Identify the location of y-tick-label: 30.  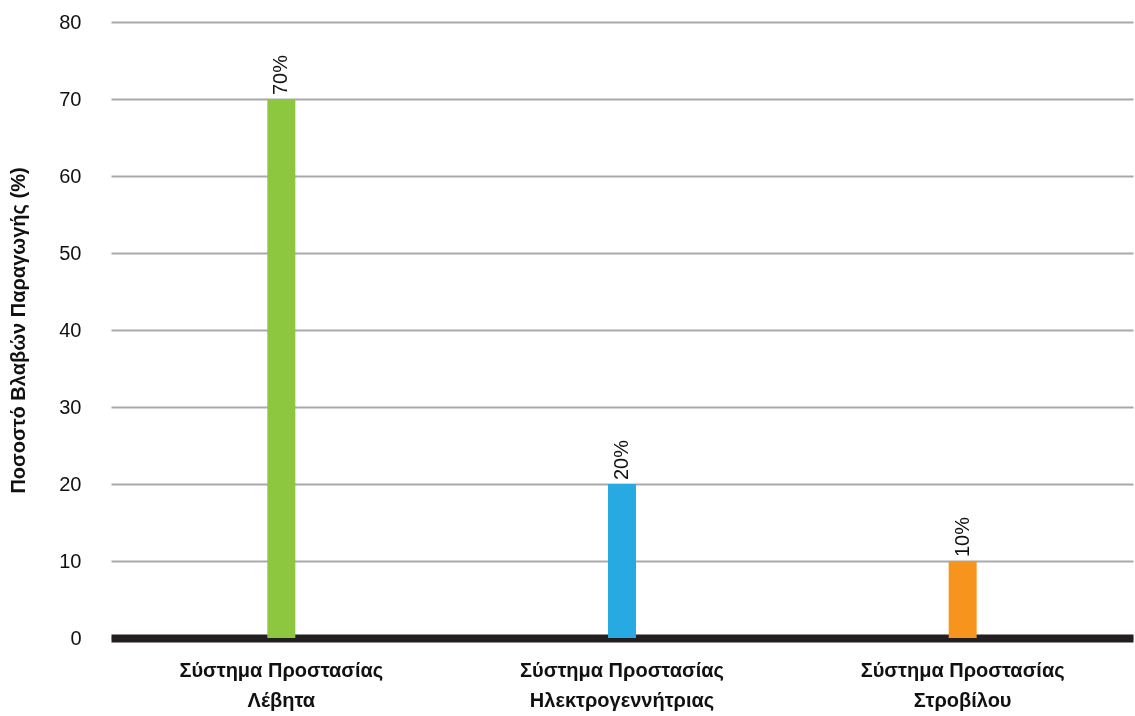
(70, 406).